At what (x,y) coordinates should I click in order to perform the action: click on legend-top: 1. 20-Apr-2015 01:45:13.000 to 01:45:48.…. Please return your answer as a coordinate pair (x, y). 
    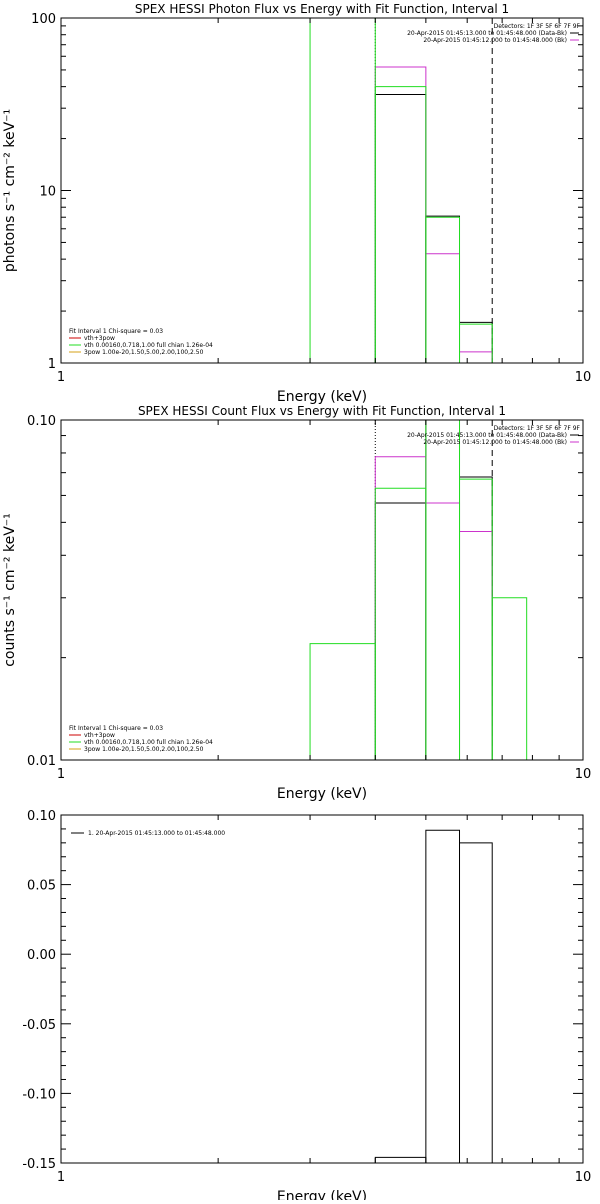
    Looking at the image, I should click on (148, 833).